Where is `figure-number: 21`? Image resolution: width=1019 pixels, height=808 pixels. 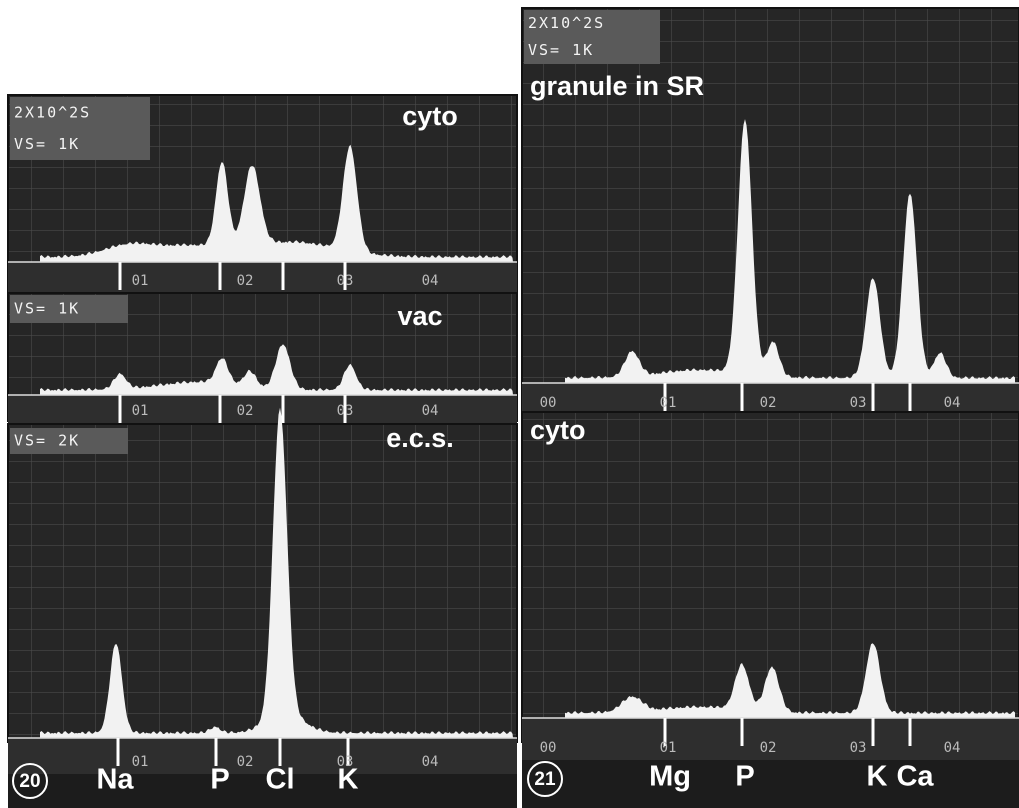 figure-number: 21 is located at coordinates (545, 779).